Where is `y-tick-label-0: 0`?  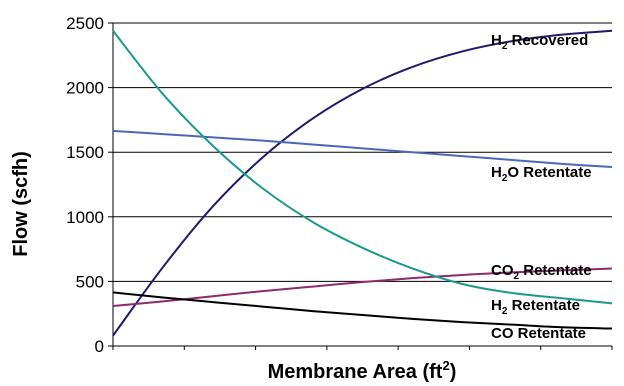 y-tick-label-0: 0 is located at coordinates (99, 346).